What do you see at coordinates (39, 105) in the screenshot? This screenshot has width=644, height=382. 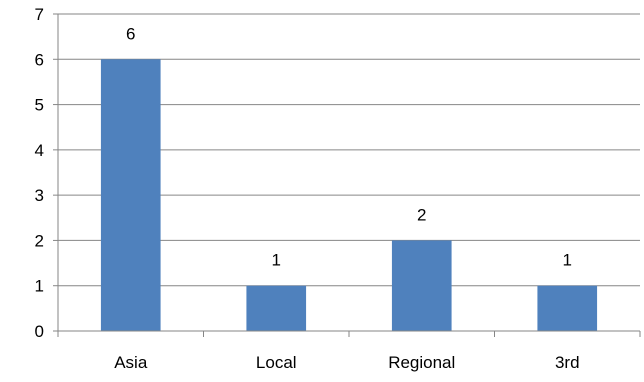 I see `y-tick-label: 5` at bounding box center [39, 105].